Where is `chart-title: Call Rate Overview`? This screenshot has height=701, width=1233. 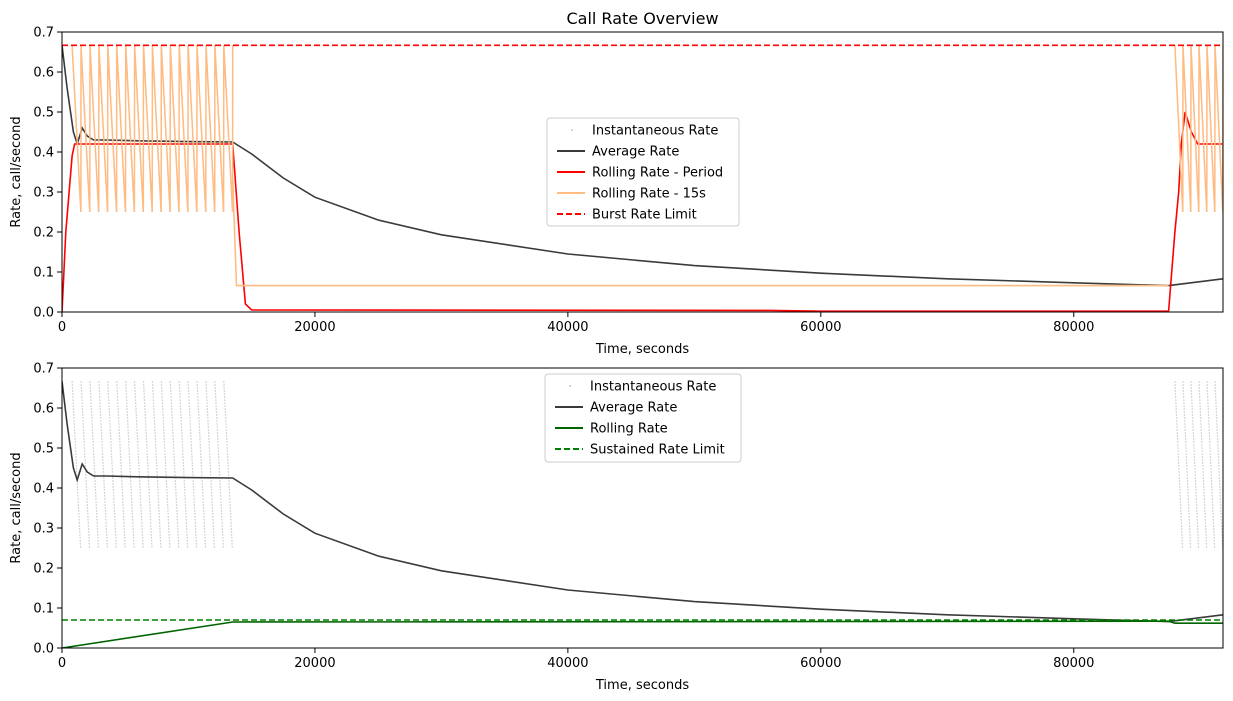 chart-title: Call Rate Overview is located at coordinates (642, 18).